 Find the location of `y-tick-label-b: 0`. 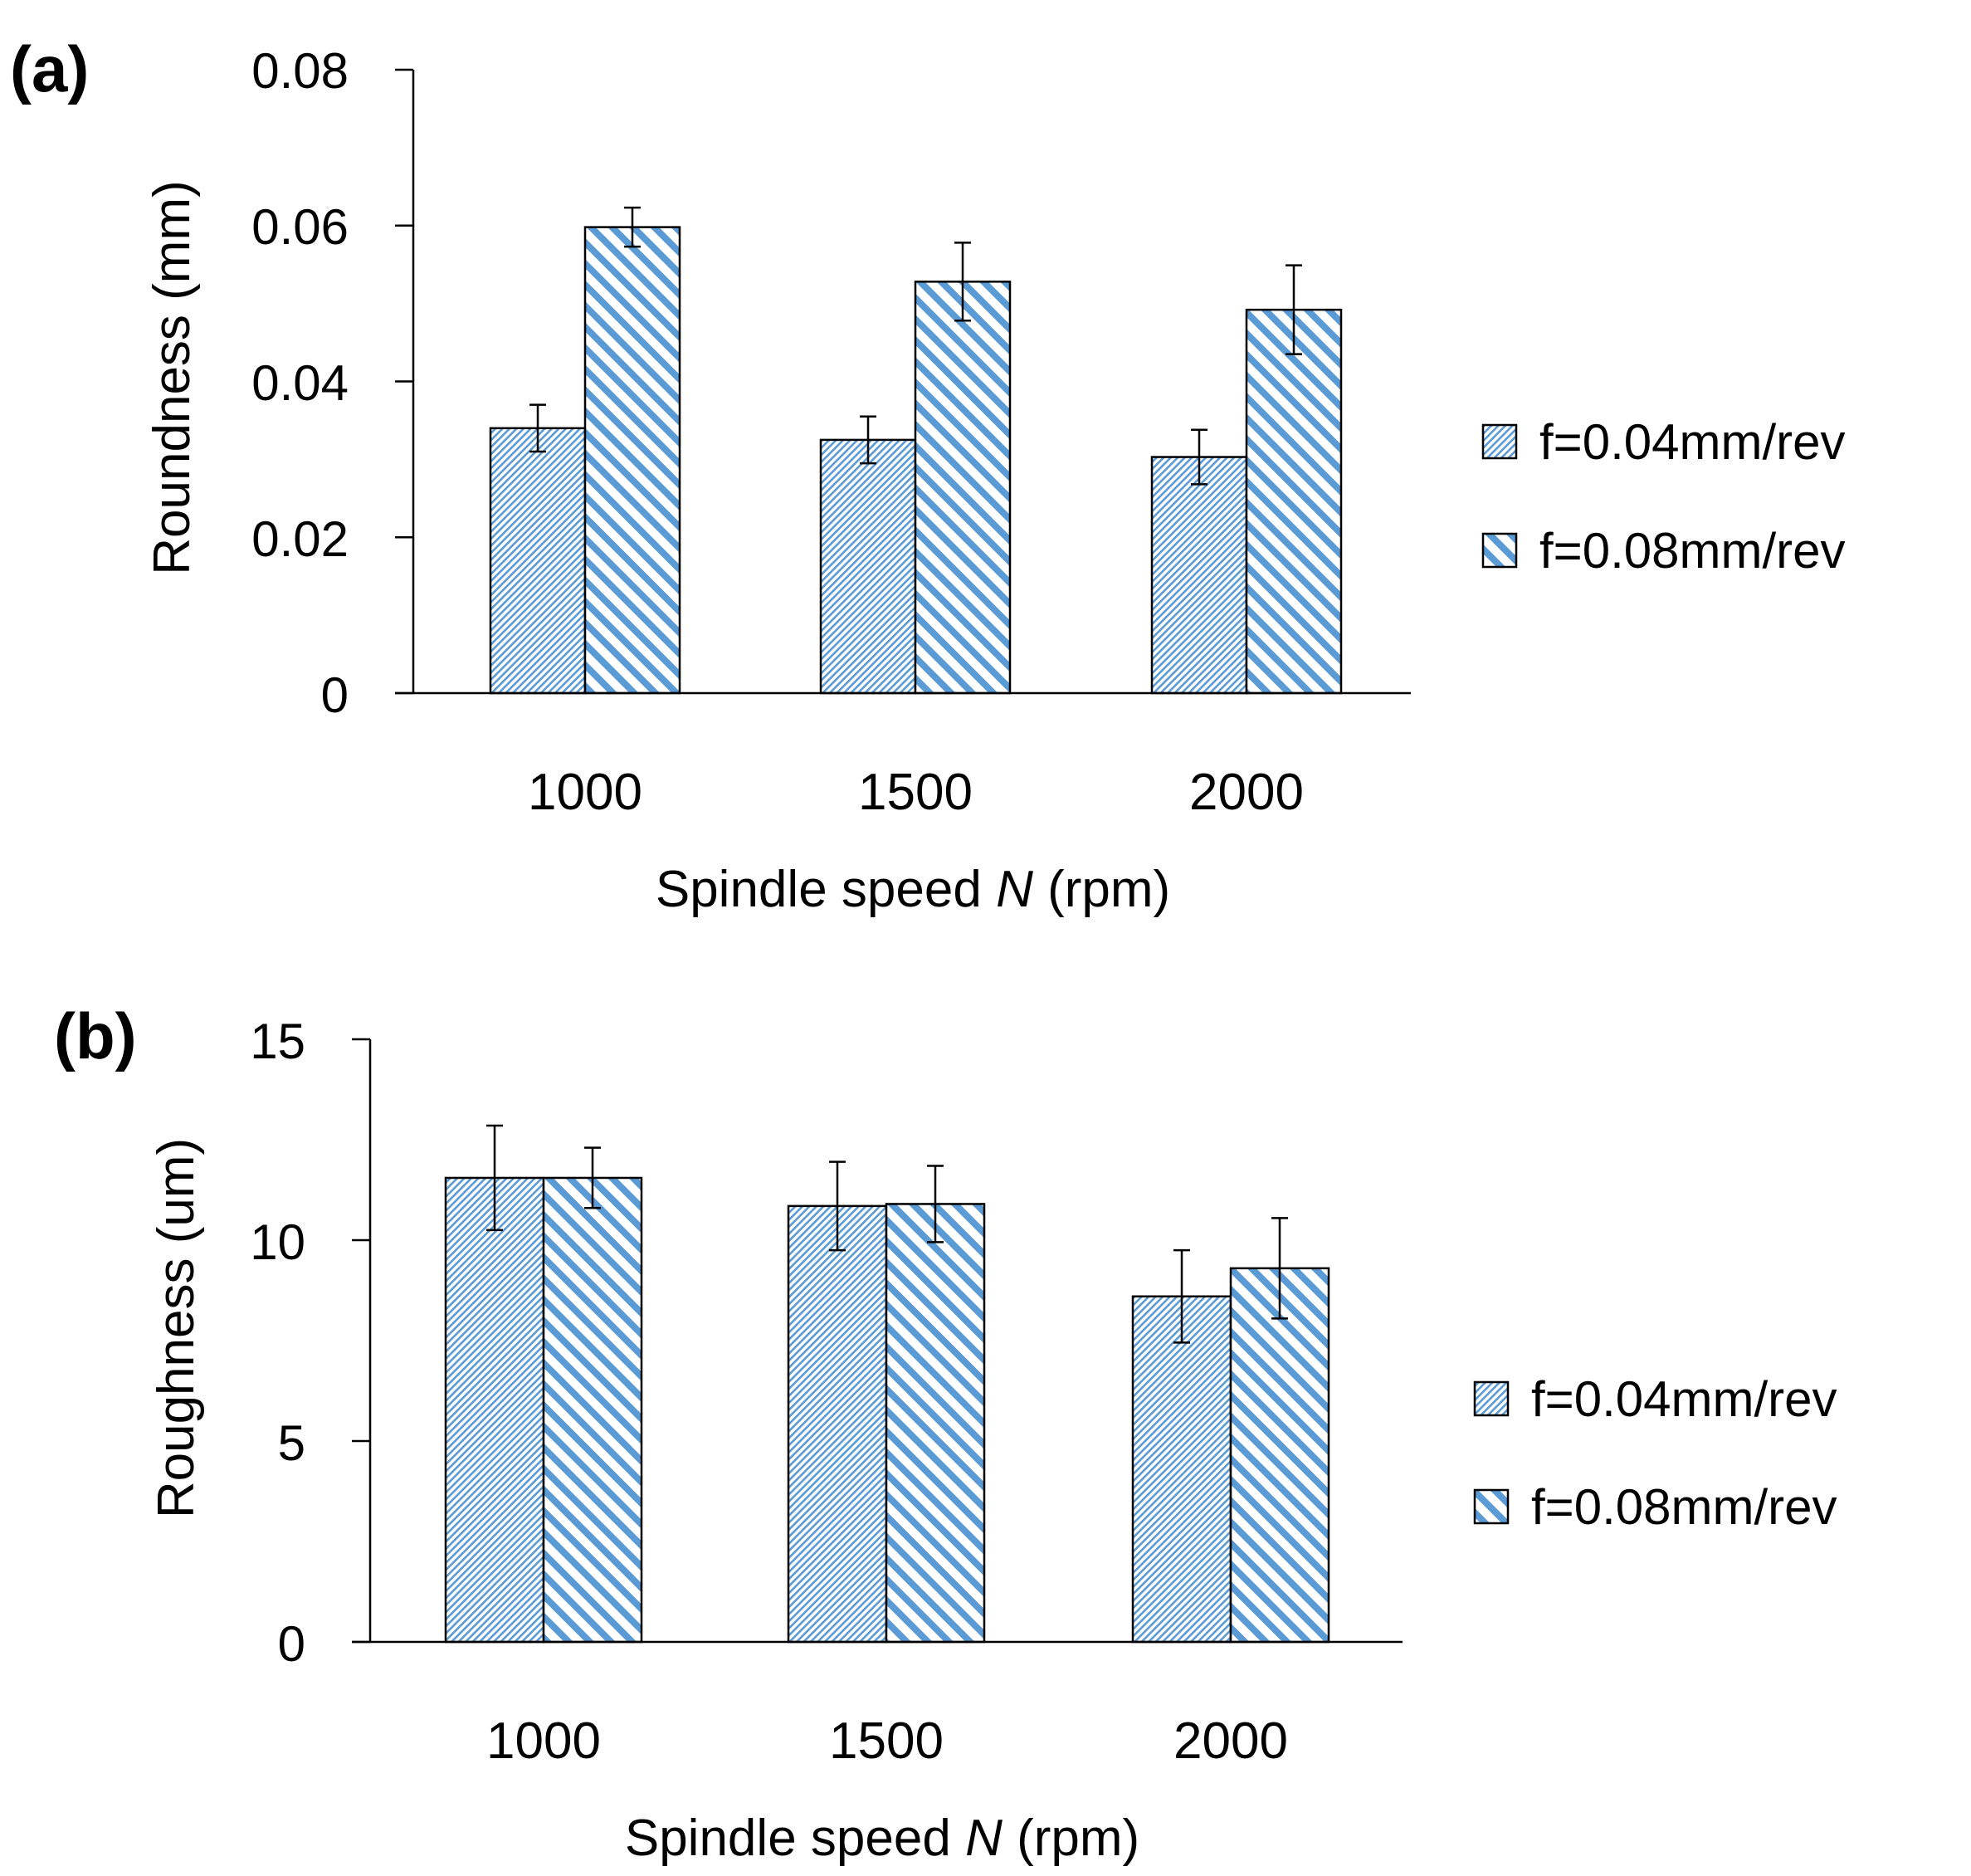

y-tick-label-b: 0 is located at coordinates (291, 1644).